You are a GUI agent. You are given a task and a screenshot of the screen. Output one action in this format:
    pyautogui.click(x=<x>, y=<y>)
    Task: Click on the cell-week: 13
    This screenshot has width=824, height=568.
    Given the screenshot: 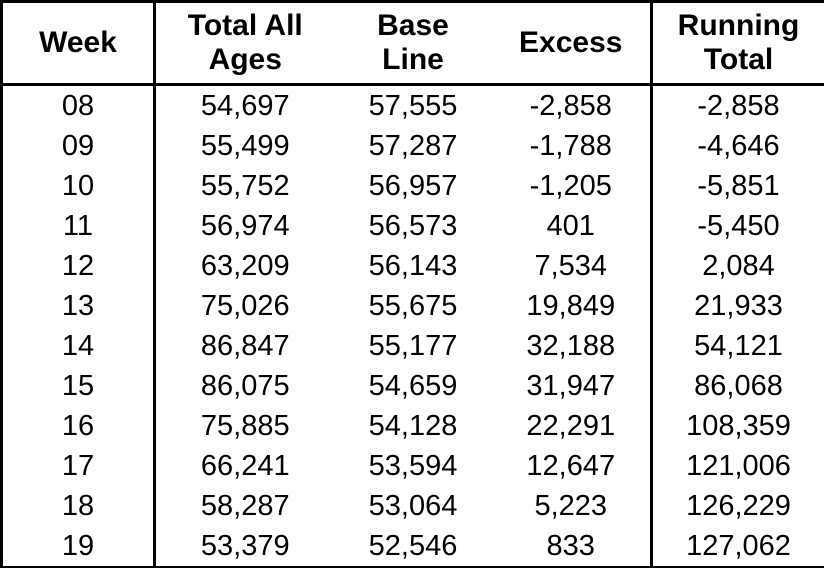 What is the action you would take?
    pyautogui.click(x=78, y=306)
    